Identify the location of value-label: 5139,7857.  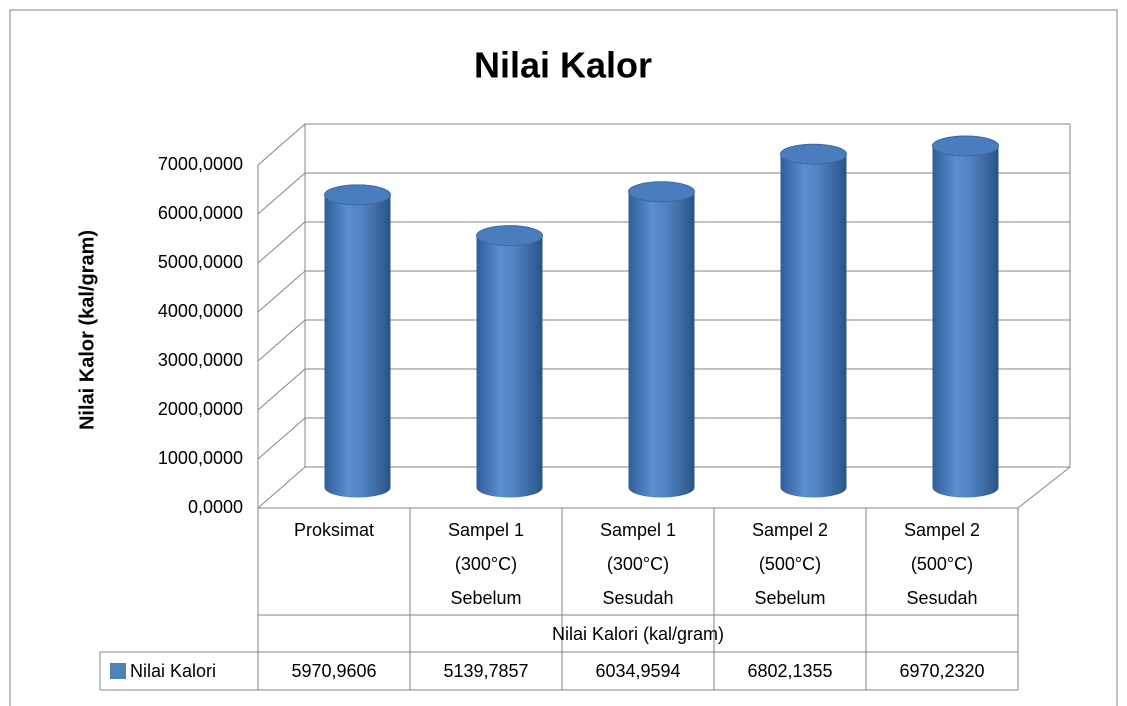
(485, 671).